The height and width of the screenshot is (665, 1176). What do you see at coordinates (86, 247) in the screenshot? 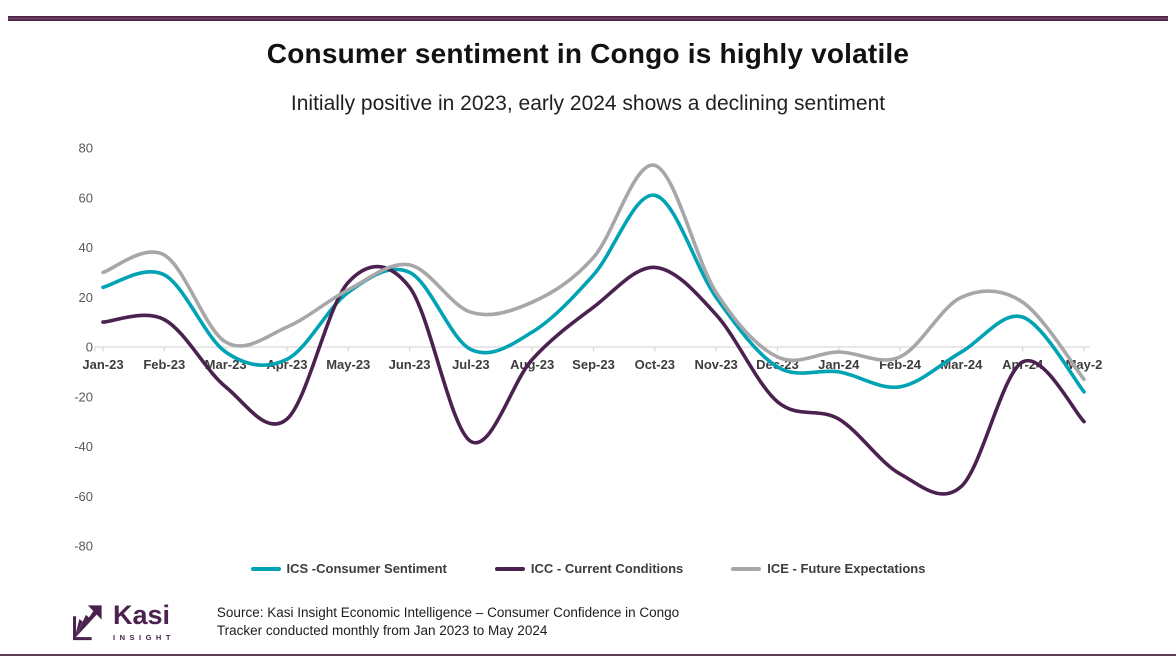
I see `y-axis-label: 40` at bounding box center [86, 247].